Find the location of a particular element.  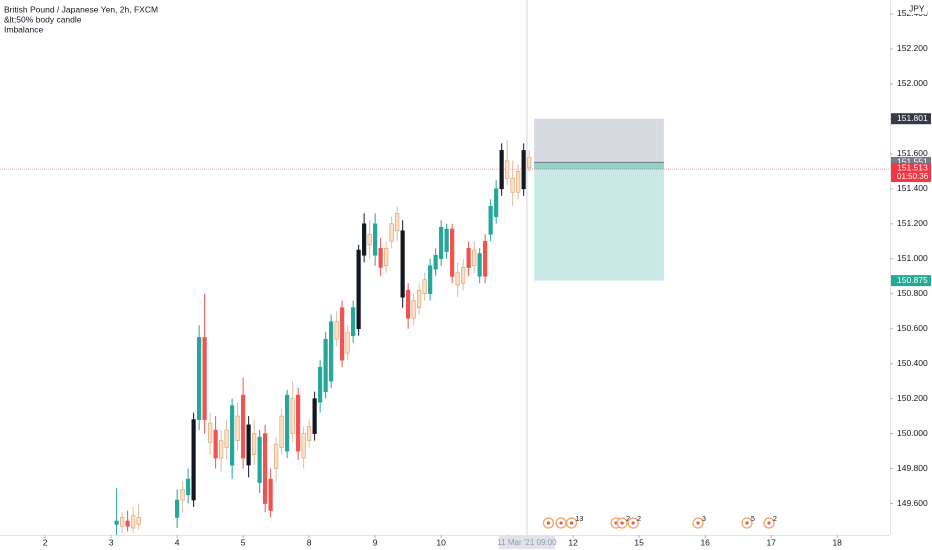

crosshair-label: 11 Mar '21 09:00 is located at coordinates (527, 542).